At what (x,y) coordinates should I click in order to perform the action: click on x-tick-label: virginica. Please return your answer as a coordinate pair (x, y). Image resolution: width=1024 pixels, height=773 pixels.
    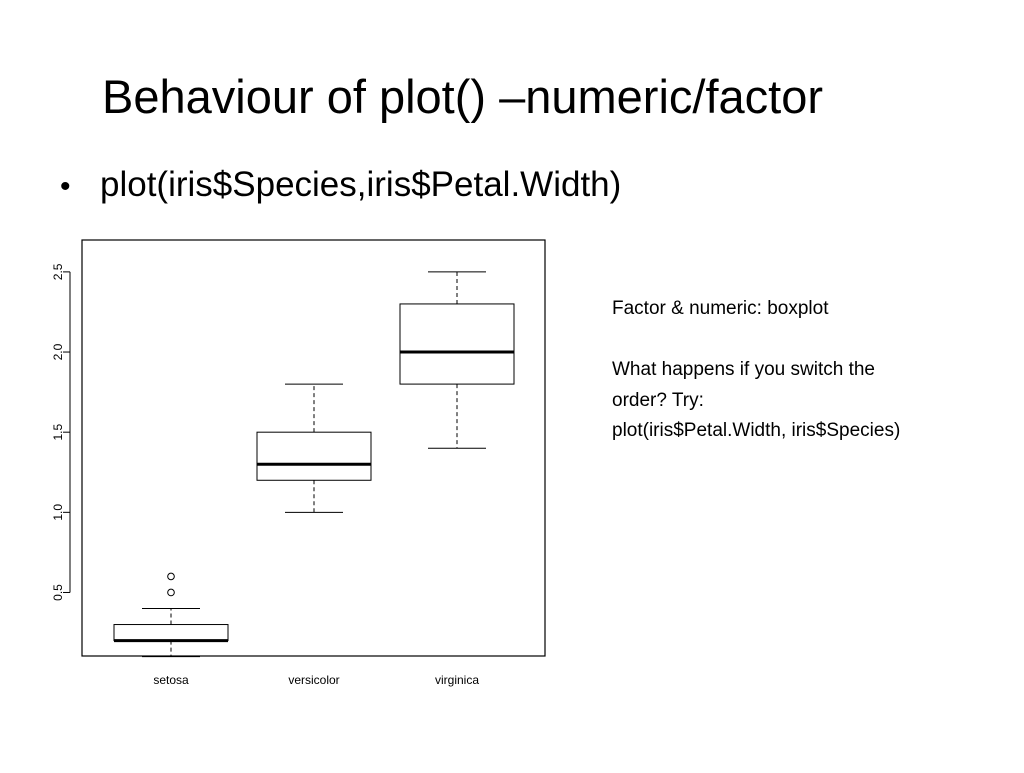
    Looking at the image, I should click on (457, 680).